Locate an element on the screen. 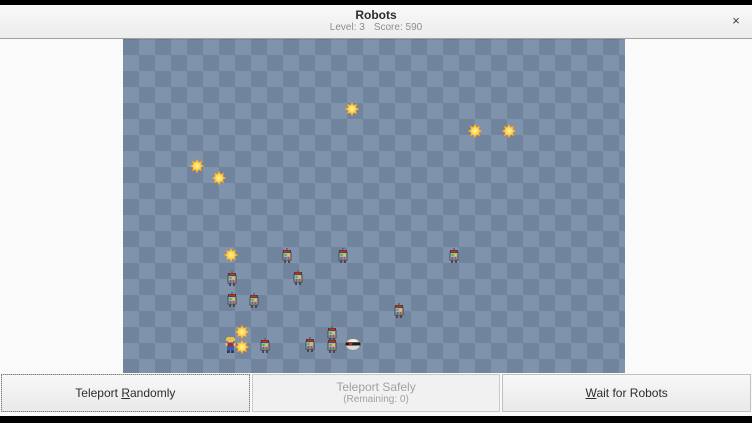 The height and width of the screenshot is (423, 752). window-title: Robots is located at coordinates (376, 15).